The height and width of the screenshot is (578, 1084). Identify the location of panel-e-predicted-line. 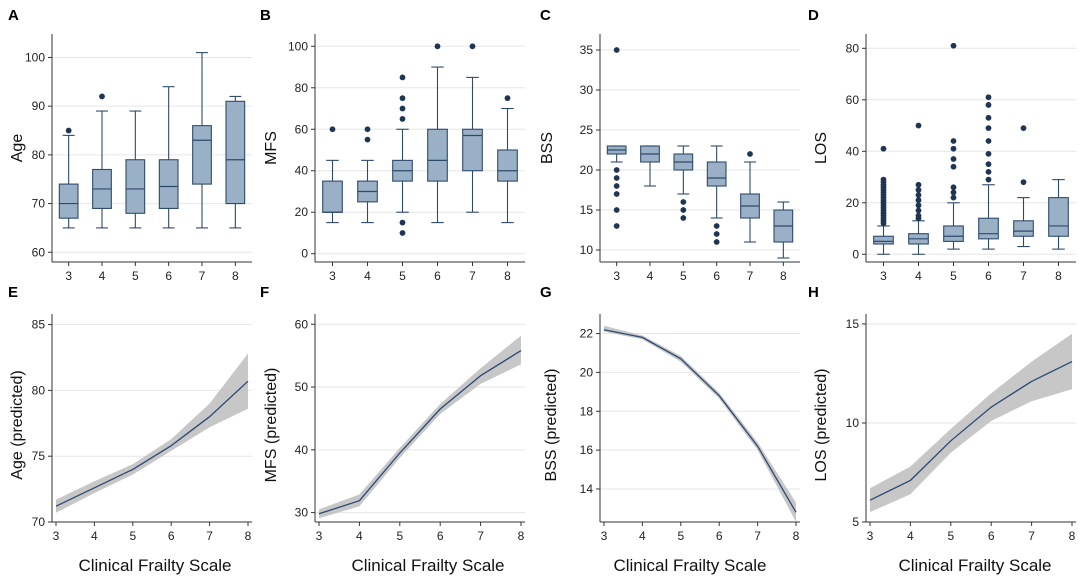
(152, 443).